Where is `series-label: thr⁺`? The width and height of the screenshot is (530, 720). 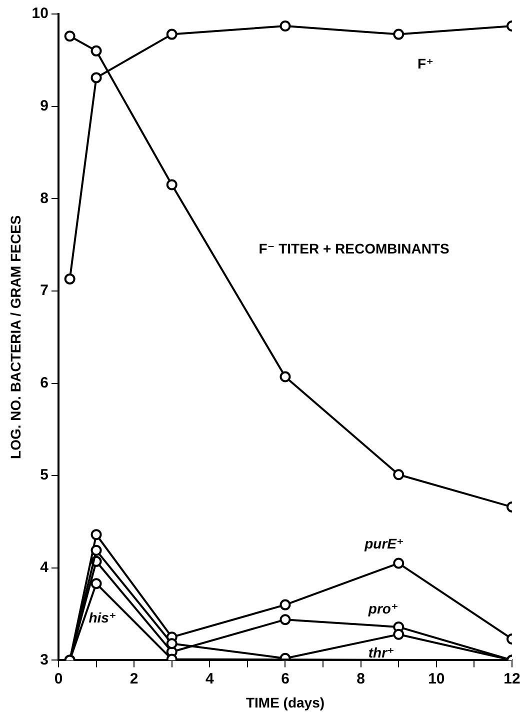
series-label: thr⁺ is located at coordinates (381, 652).